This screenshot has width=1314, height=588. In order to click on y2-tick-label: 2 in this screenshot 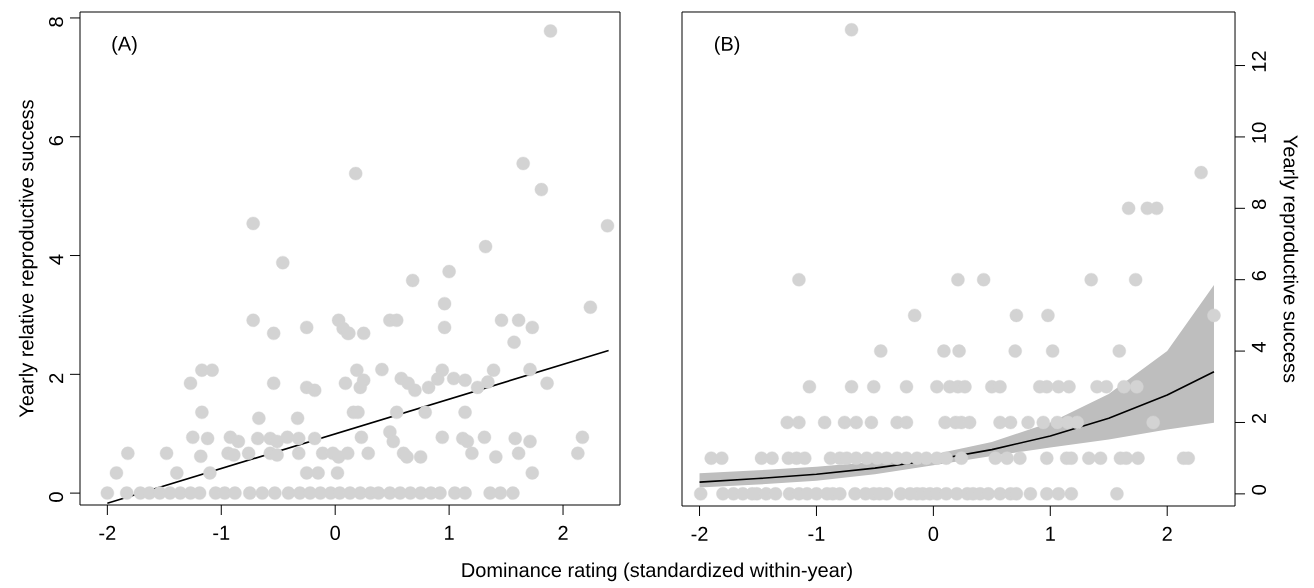, I will do `click(1258, 418)`.